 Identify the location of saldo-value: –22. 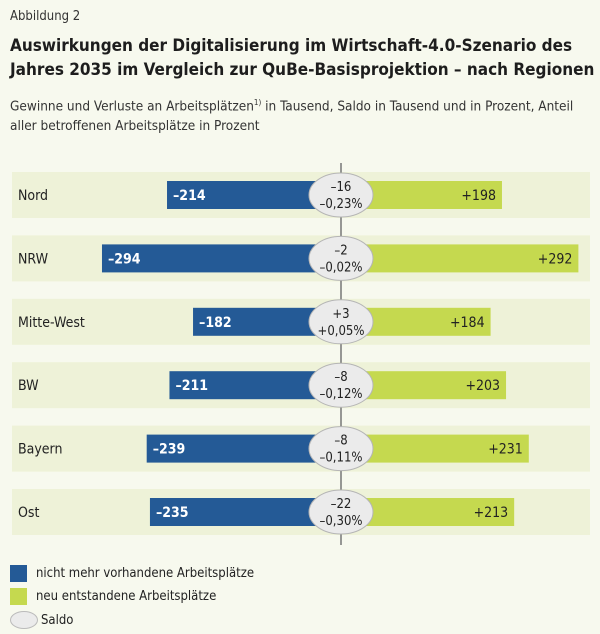
(341, 504).